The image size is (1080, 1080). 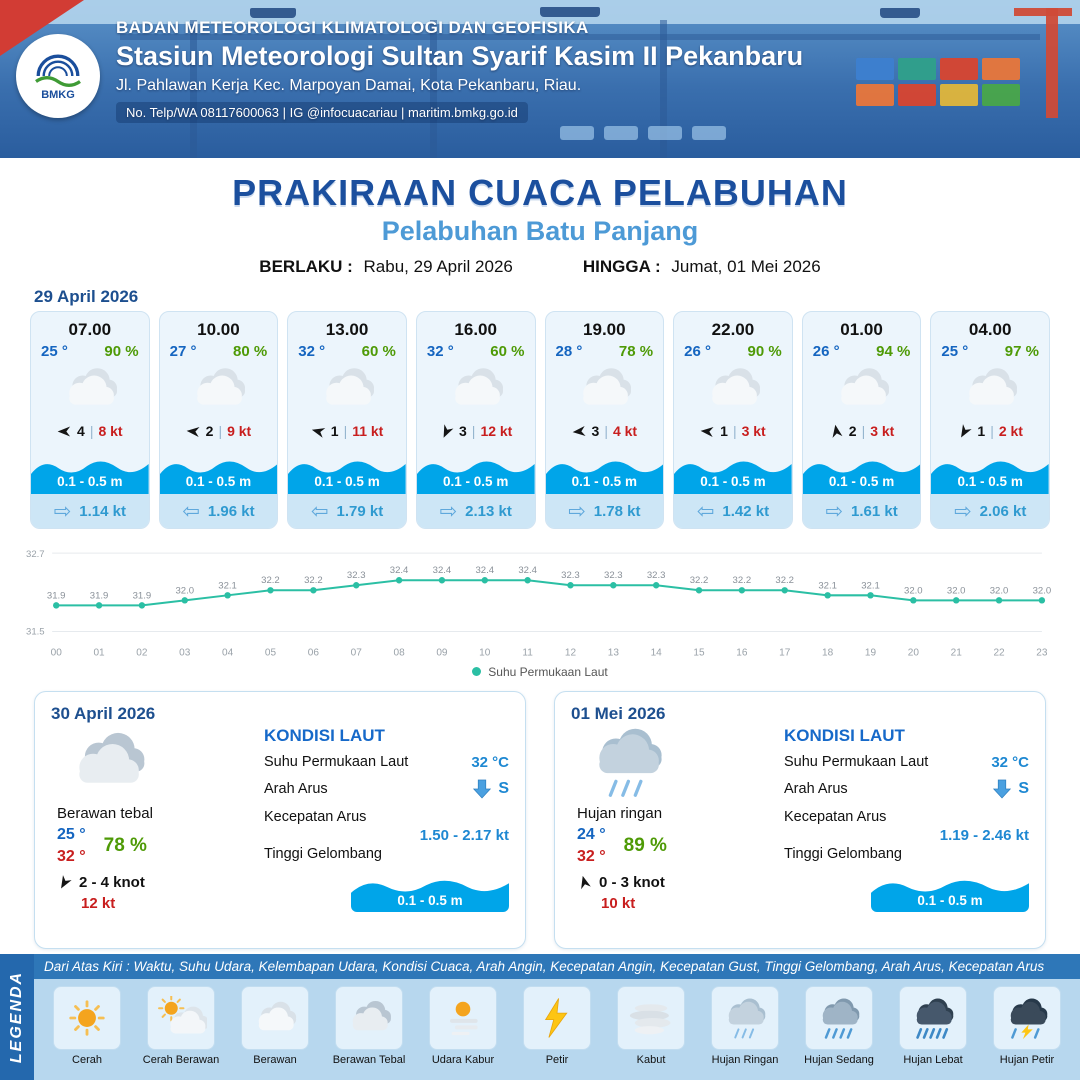 What do you see at coordinates (218, 329) in the screenshot?
I see `forecast-time: 10.00` at bounding box center [218, 329].